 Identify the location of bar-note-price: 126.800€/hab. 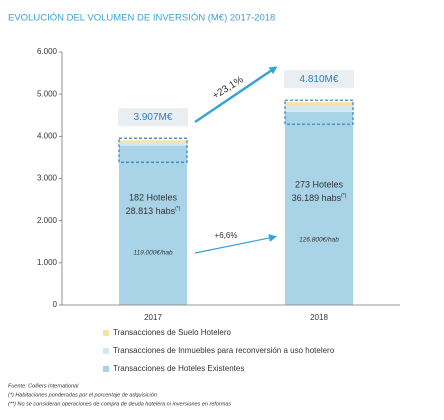
(319, 240).